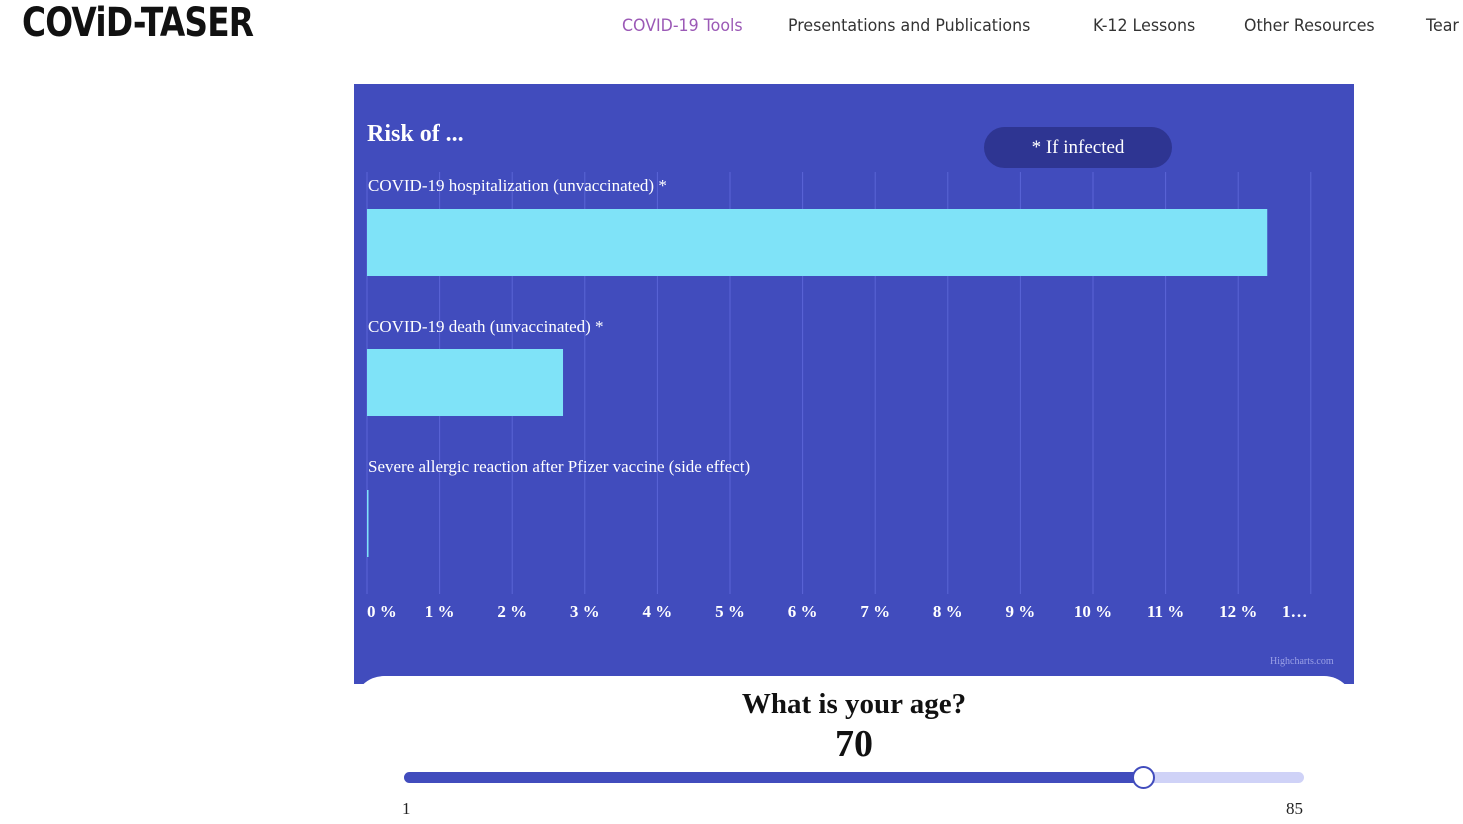  What do you see at coordinates (512, 611) in the screenshot?
I see `x-tick-label: 2 %` at bounding box center [512, 611].